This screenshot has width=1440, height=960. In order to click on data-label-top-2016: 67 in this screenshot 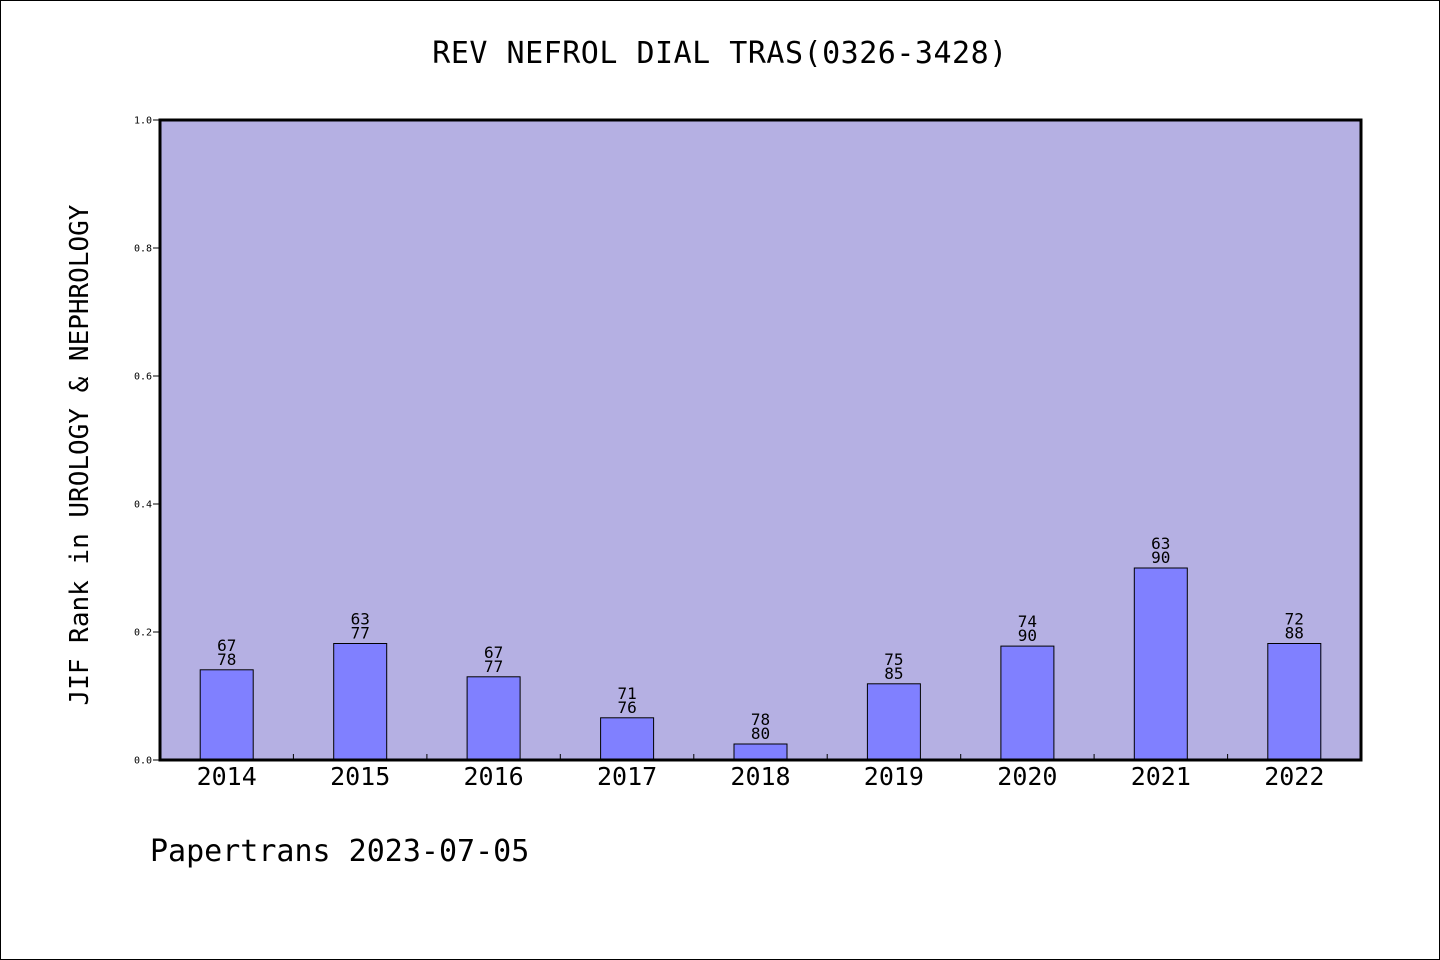, I will do `click(493, 652)`.